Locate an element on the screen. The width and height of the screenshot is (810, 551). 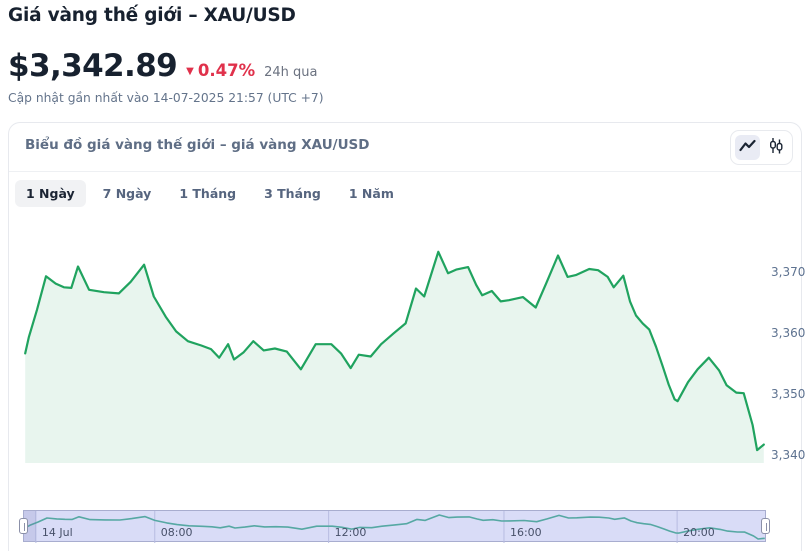
price-row: $3,342.89 ▼ 0.47% 24h qua is located at coordinates (162, 66).